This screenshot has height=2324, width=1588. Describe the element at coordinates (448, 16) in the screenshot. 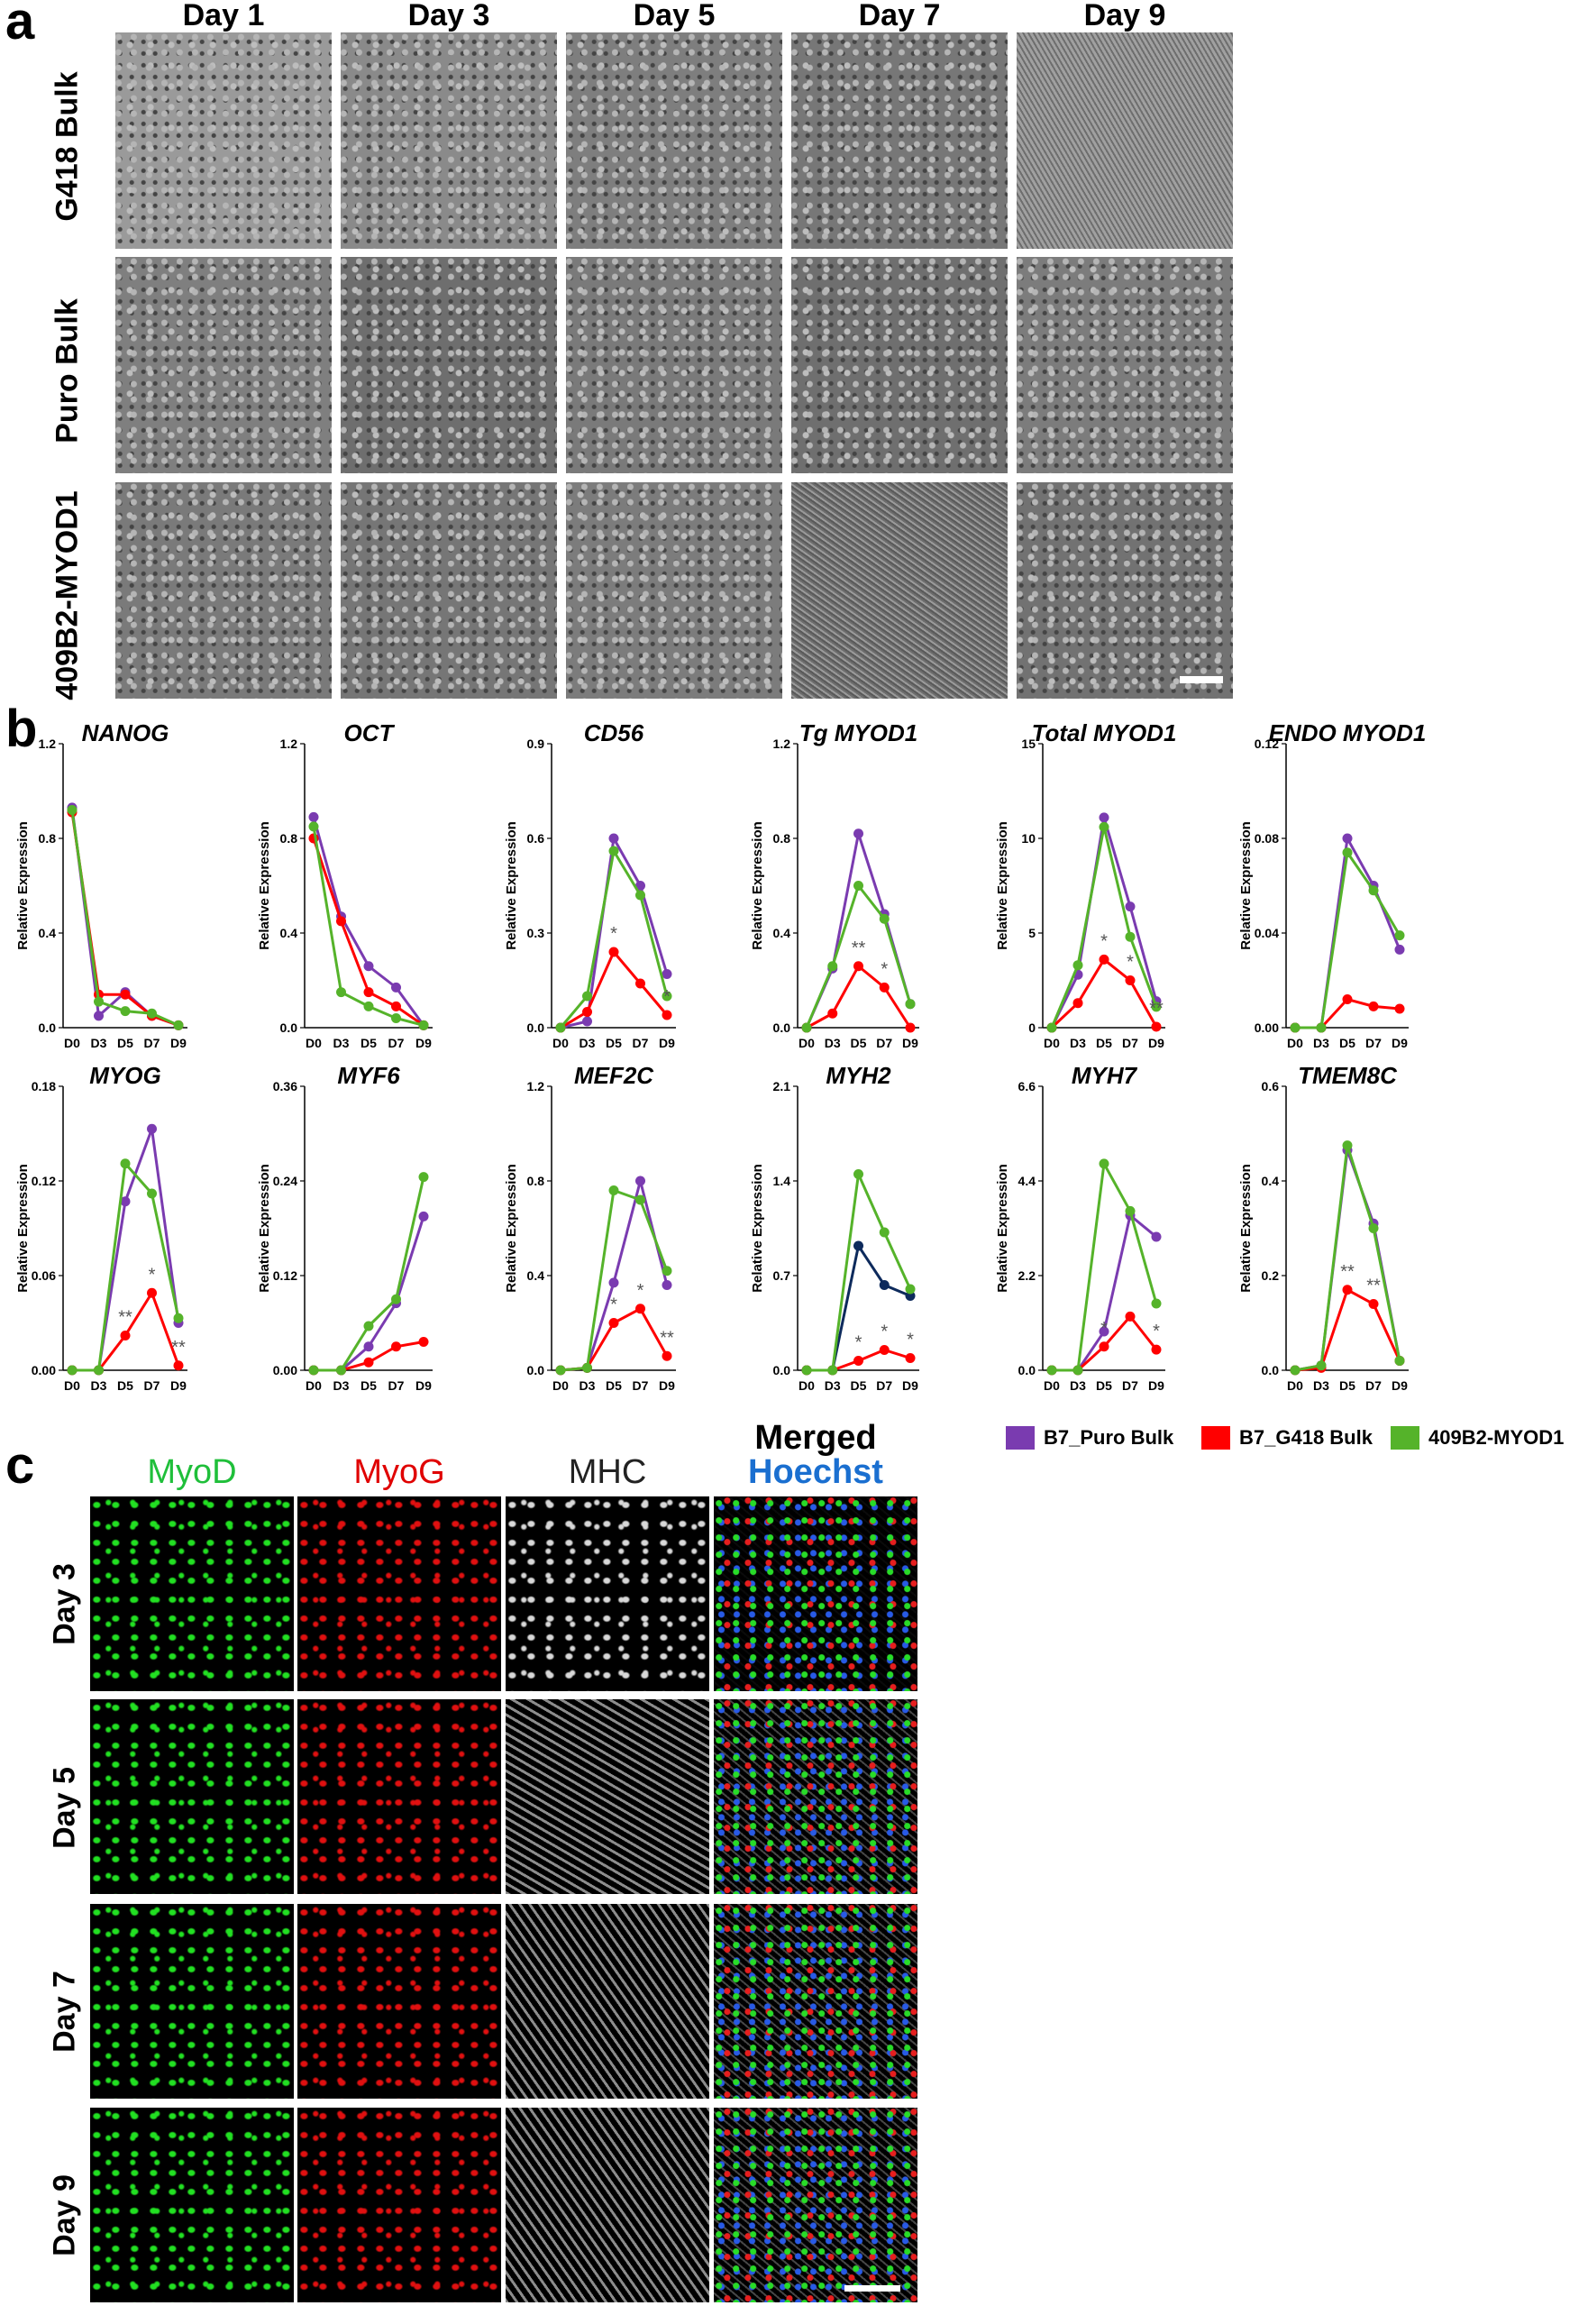

I see `day-header-3: Day 3` at that location.